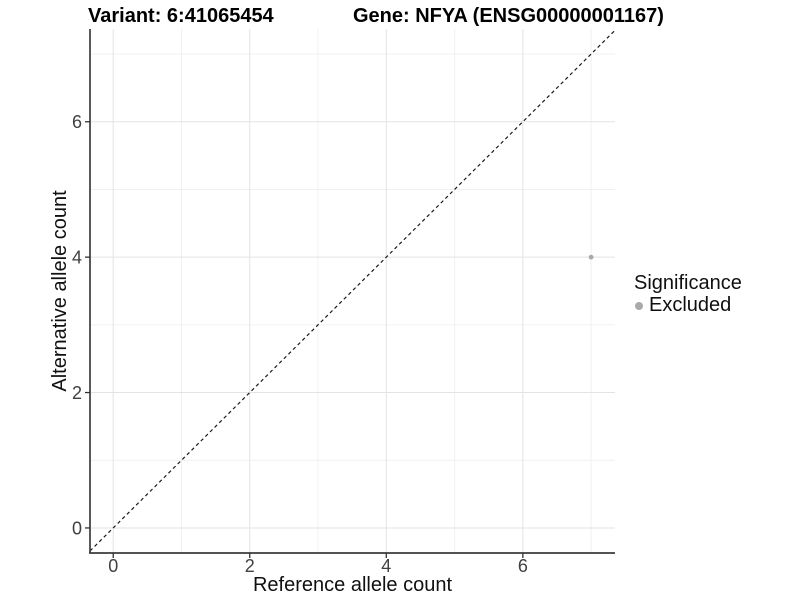 The height and width of the screenshot is (600, 800). I want to click on legend-item-label: Excluded, so click(690, 305).